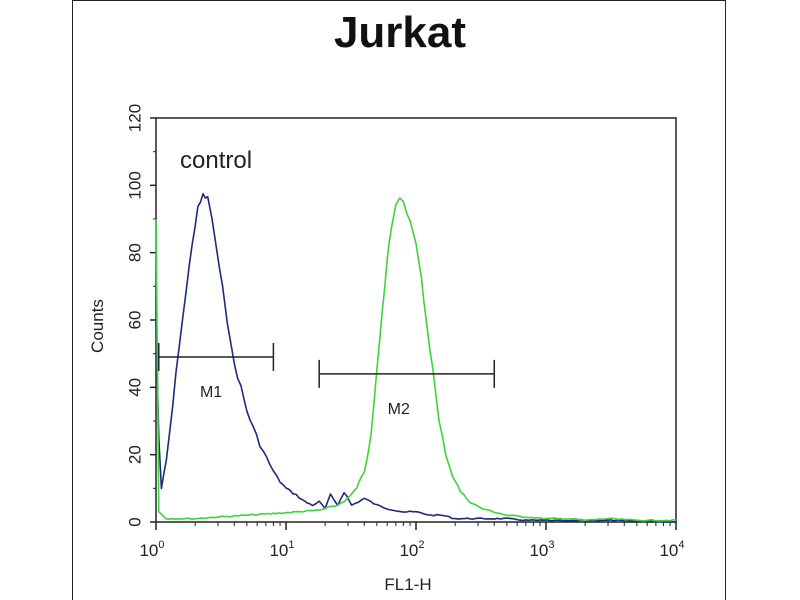  I want to click on x-tick-exponent: 1, so click(291, 545).